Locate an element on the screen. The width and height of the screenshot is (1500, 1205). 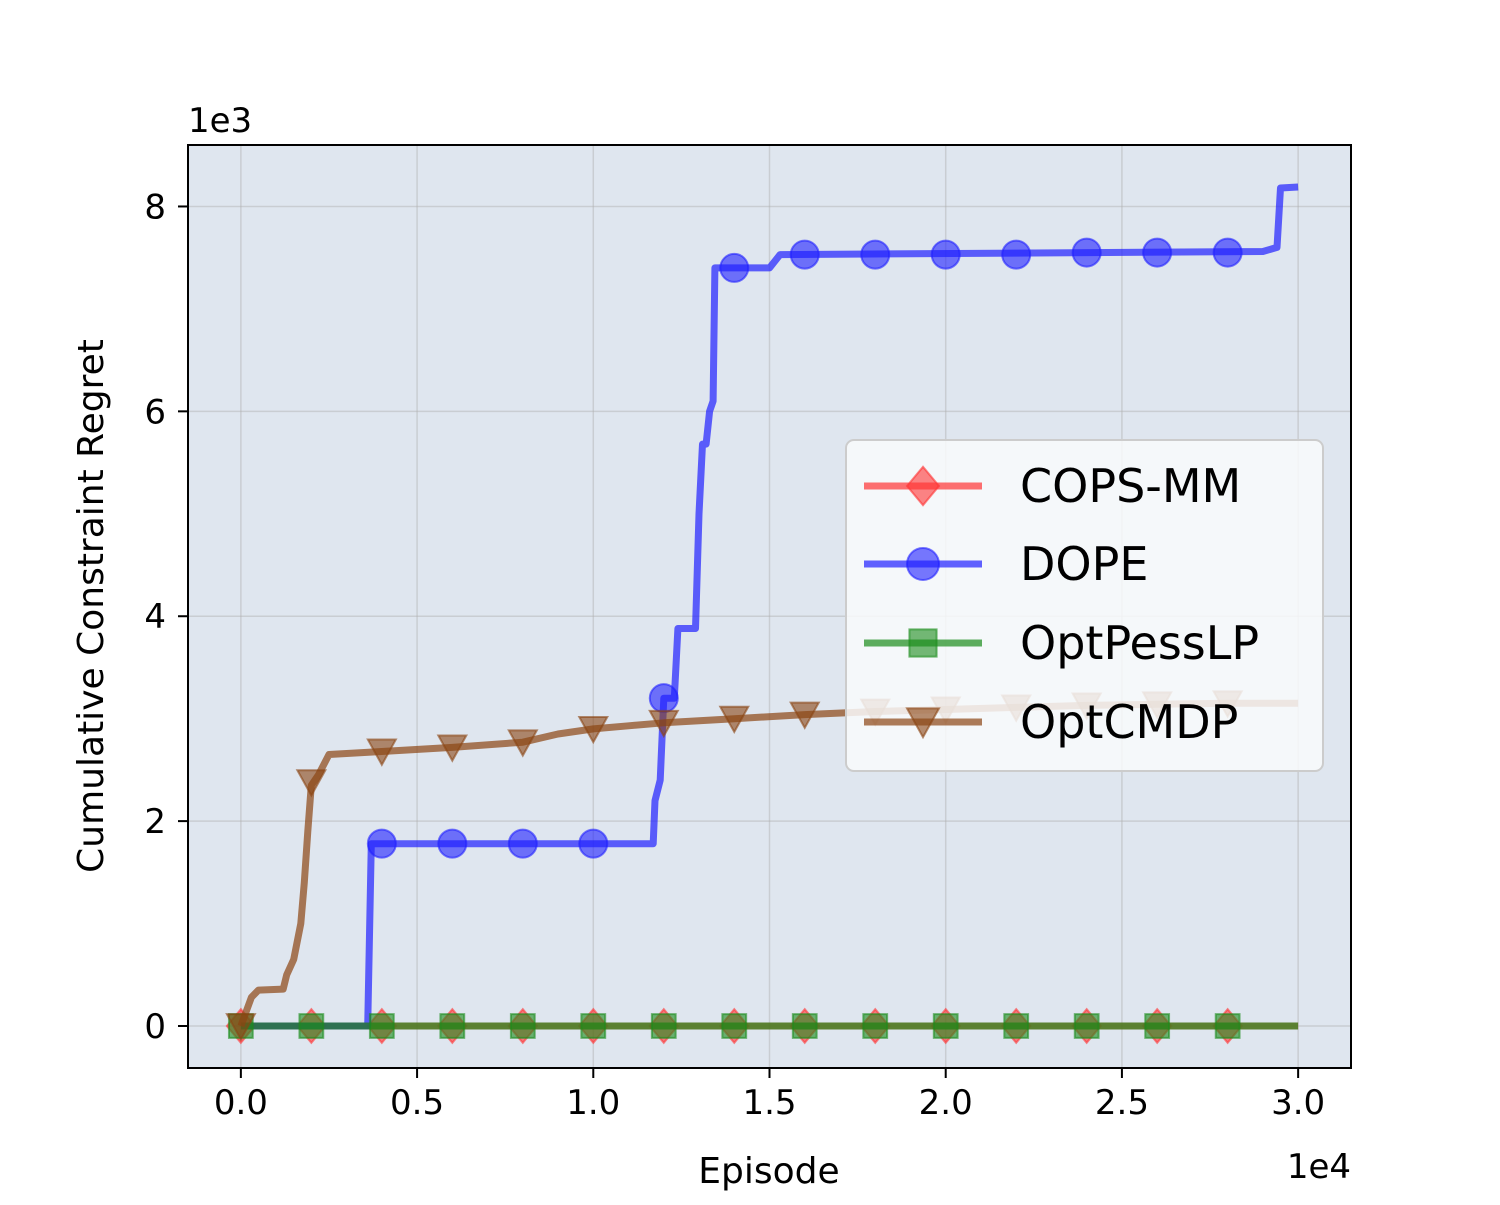
legend-label-optcmdp: OptCMDP is located at coordinates (1129, 722).